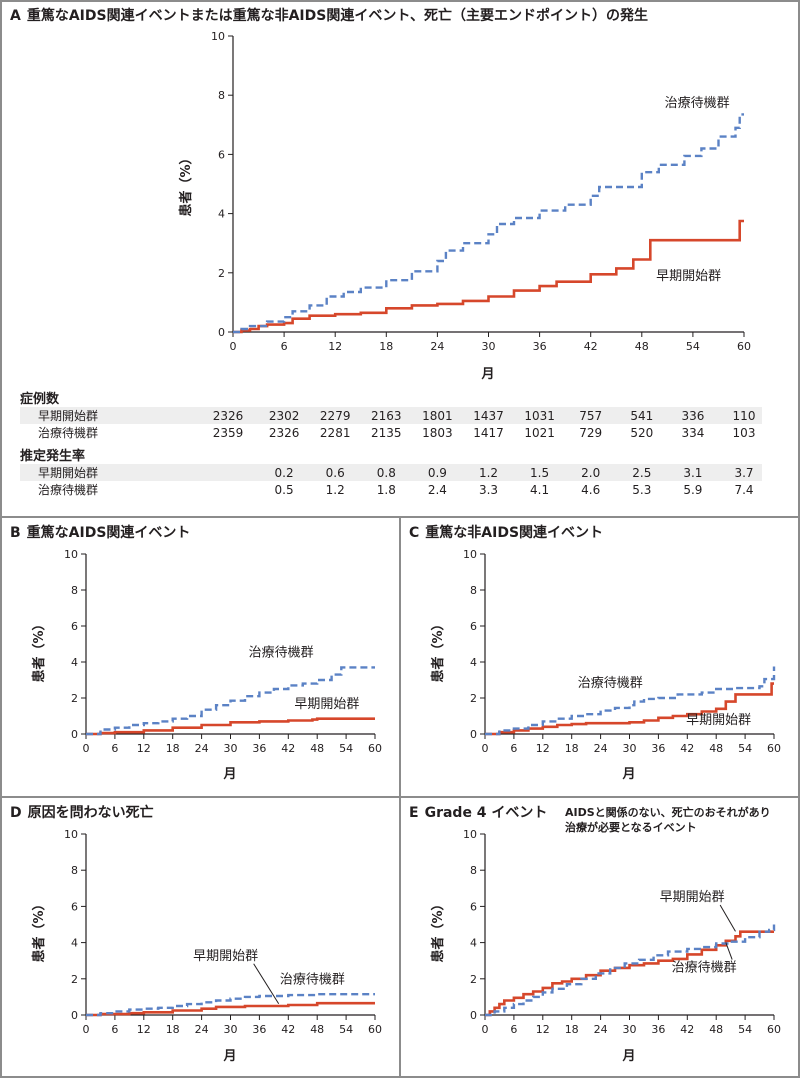 This screenshot has height=1078, width=800. What do you see at coordinates (488, 433) in the screenshot?
I see `table-cell: 1417` at bounding box center [488, 433].